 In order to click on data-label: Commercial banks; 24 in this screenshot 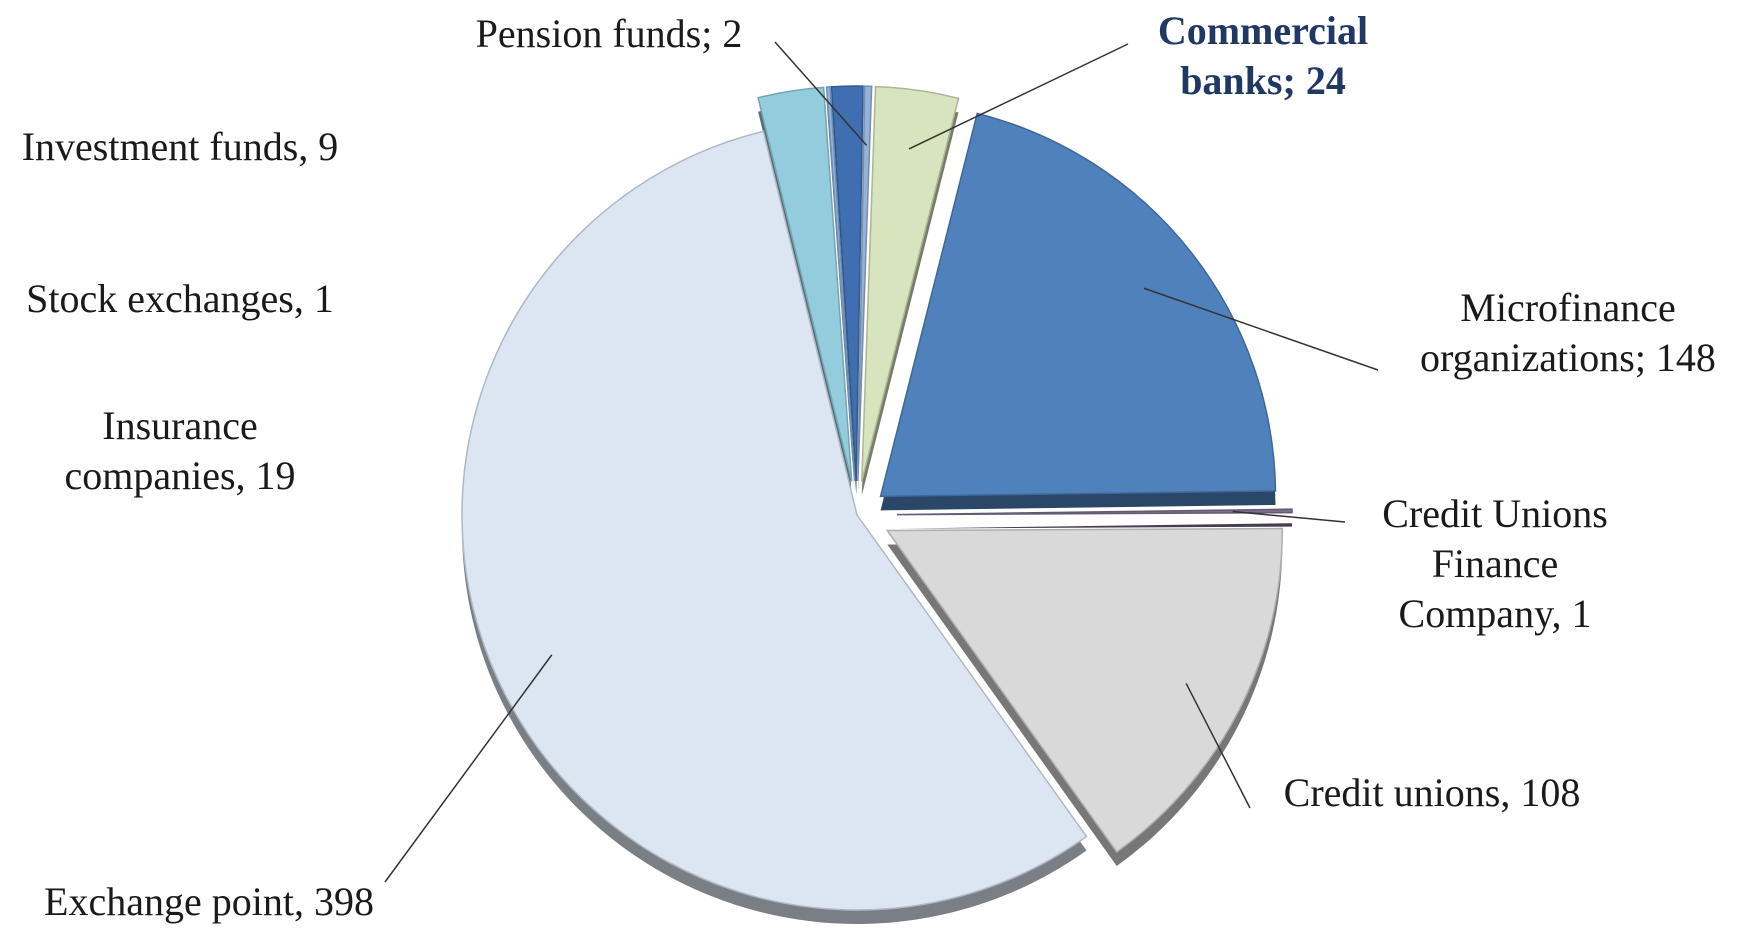, I will do `click(1263, 55)`.